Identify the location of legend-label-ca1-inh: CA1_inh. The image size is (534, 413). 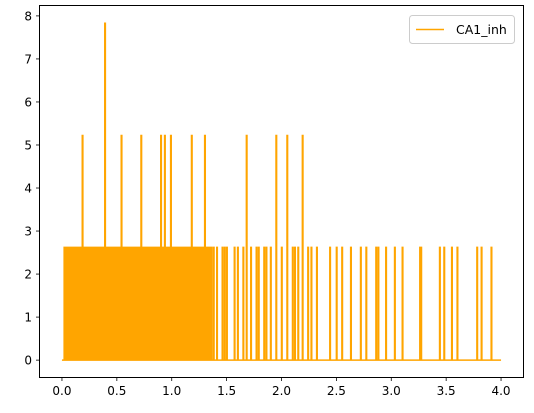
(481, 29).